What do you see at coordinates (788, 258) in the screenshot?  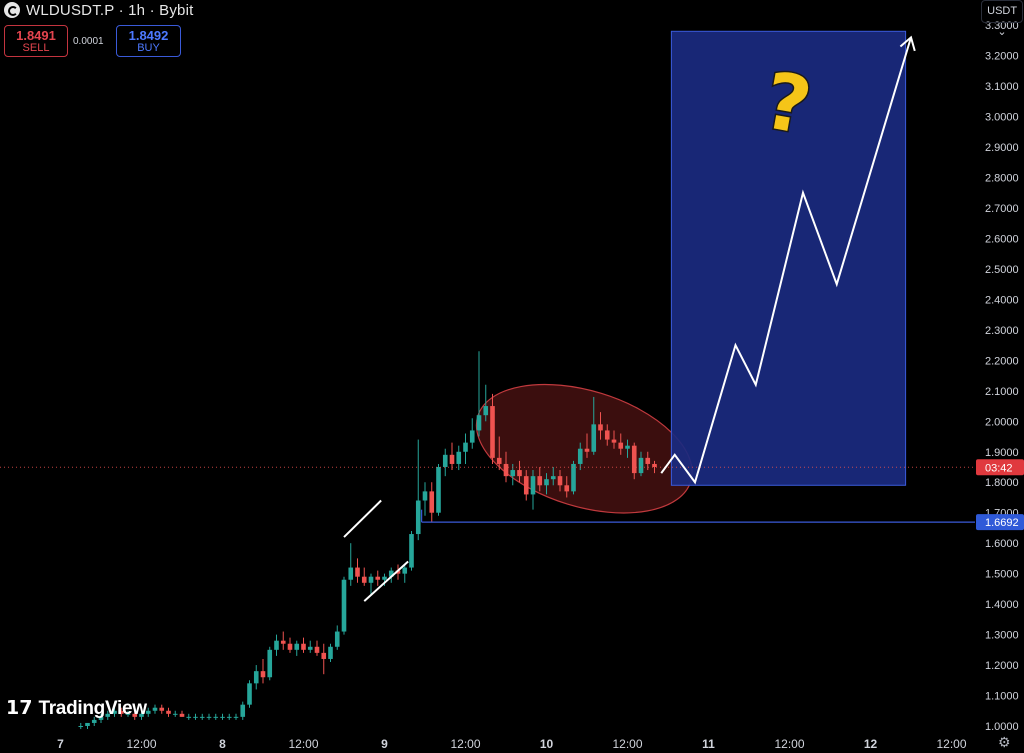 I see `projection-box` at bounding box center [788, 258].